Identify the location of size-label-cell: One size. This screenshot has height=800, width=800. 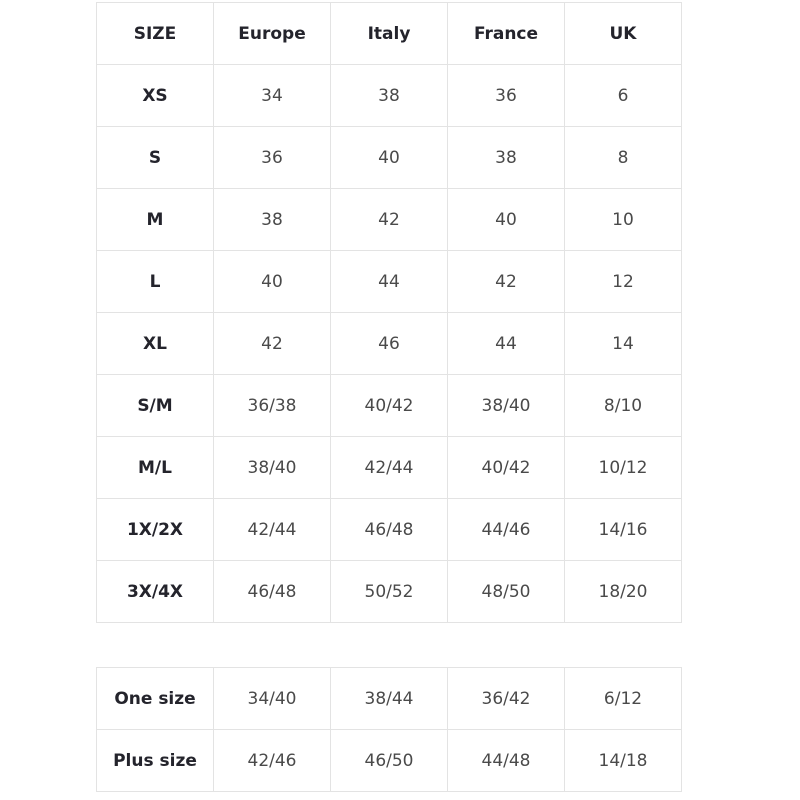
(155, 698).